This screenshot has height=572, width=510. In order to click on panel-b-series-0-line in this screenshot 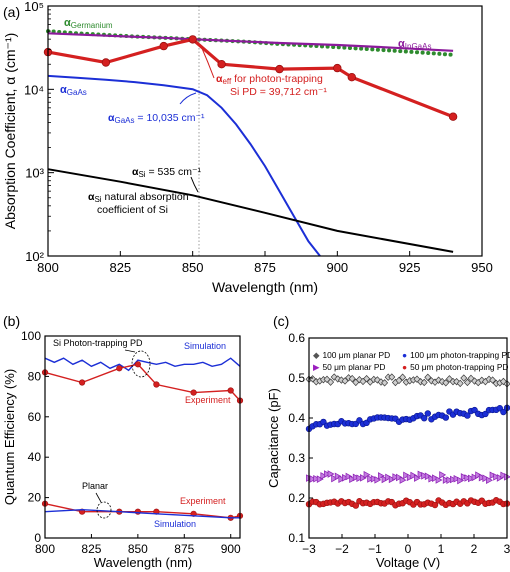, I will do `click(142, 364)`.